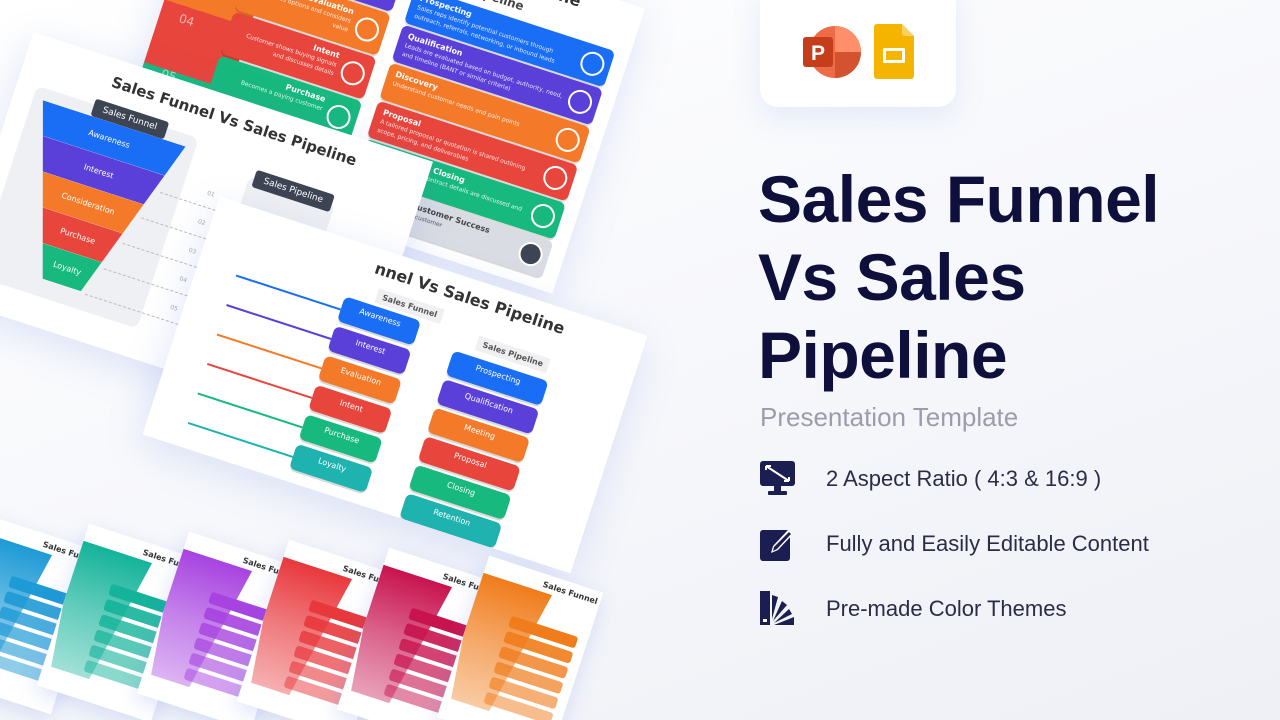  What do you see at coordinates (987, 543) in the screenshot?
I see `feature-label: Fully and Easily Editable Content` at bounding box center [987, 543].